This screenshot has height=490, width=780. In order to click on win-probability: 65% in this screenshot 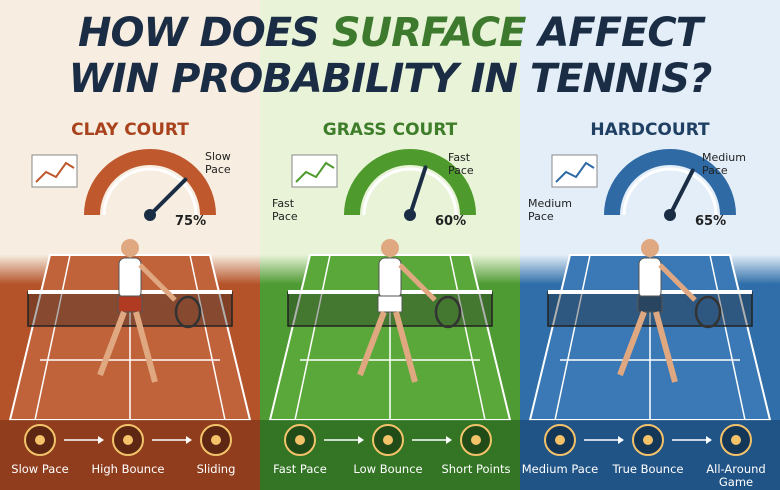, I will do `click(711, 221)`.